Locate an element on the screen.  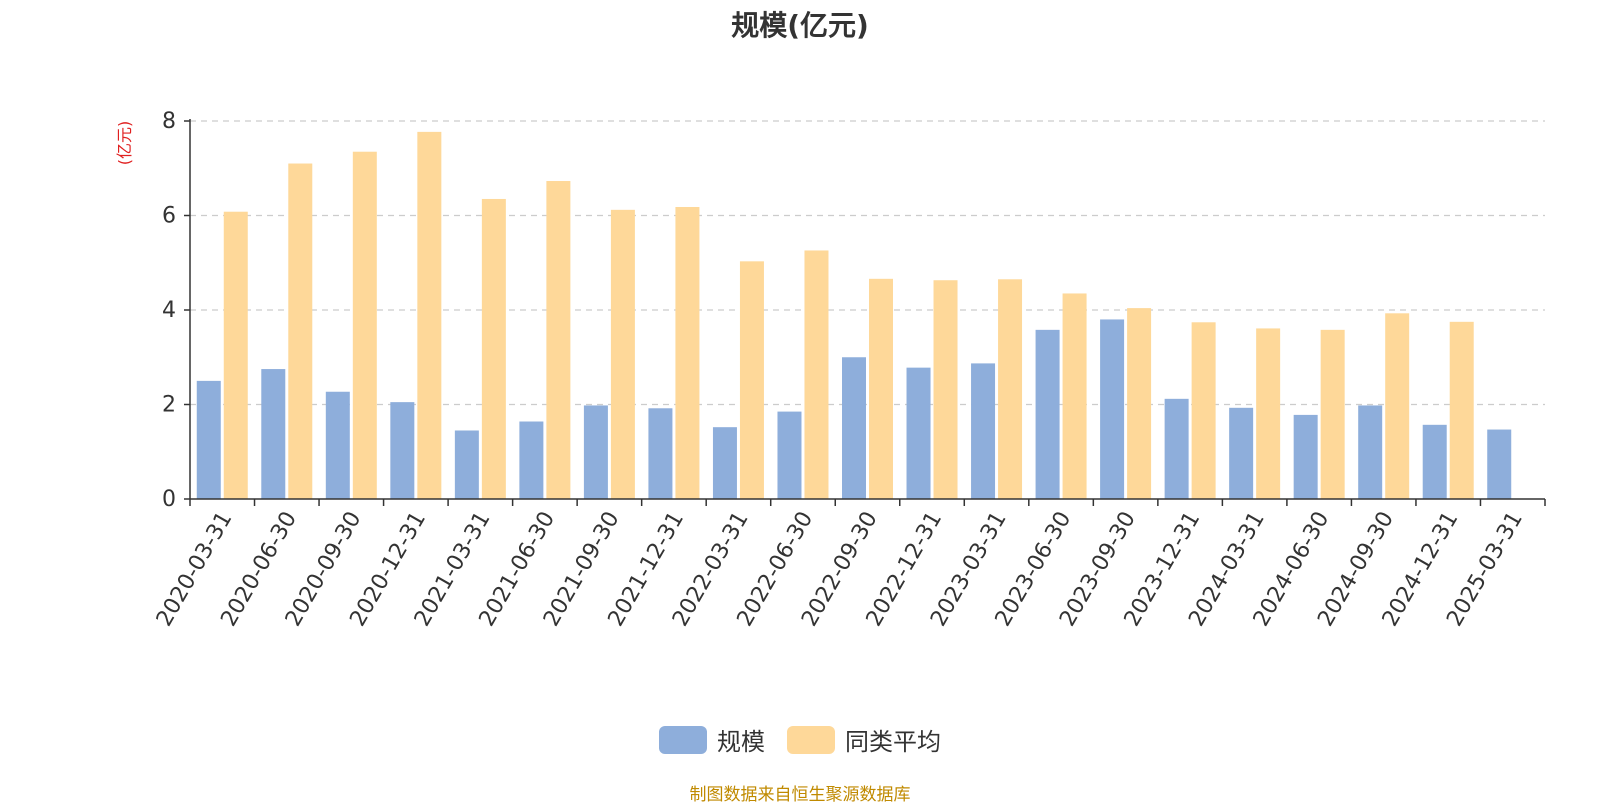
y-tick-label: 2 is located at coordinates (169, 405).